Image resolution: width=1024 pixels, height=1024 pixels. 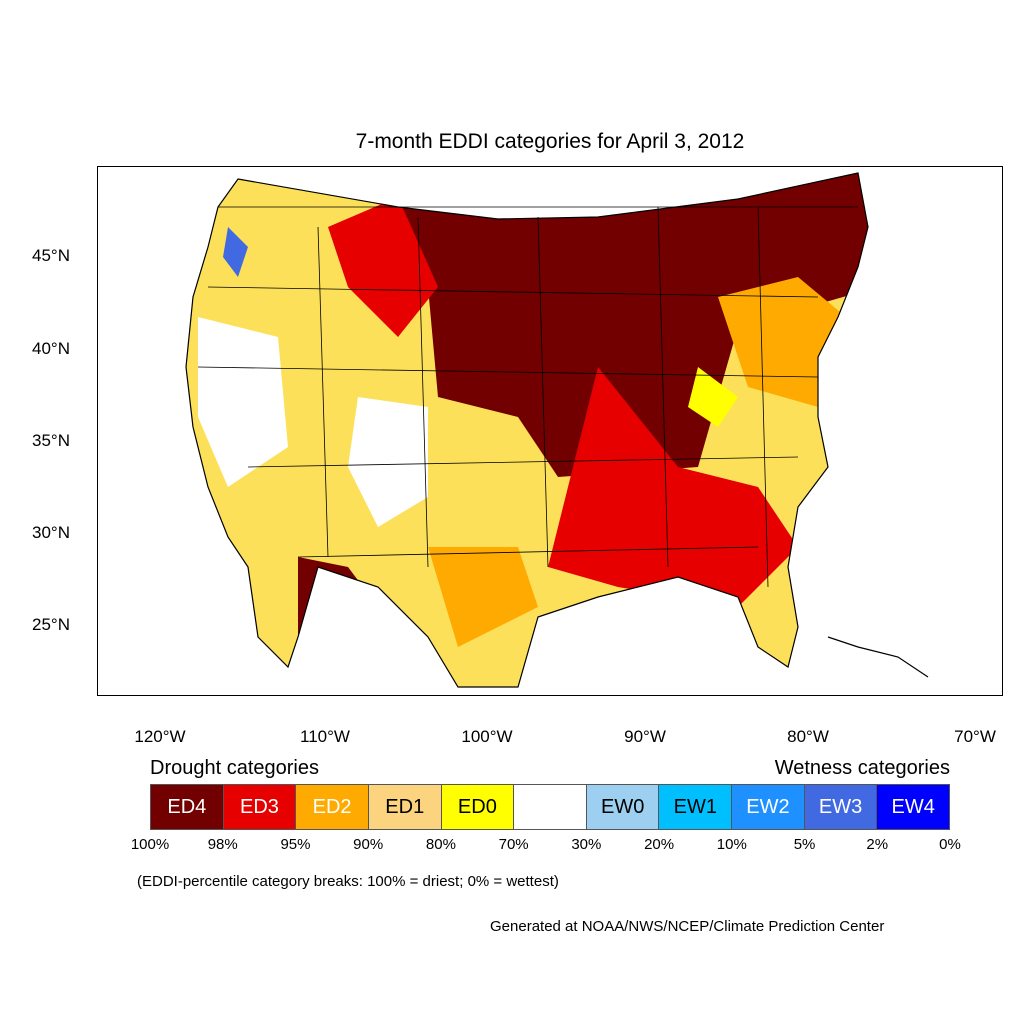 I want to click on lat-label-35: 35°N, so click(x=51, y=440).